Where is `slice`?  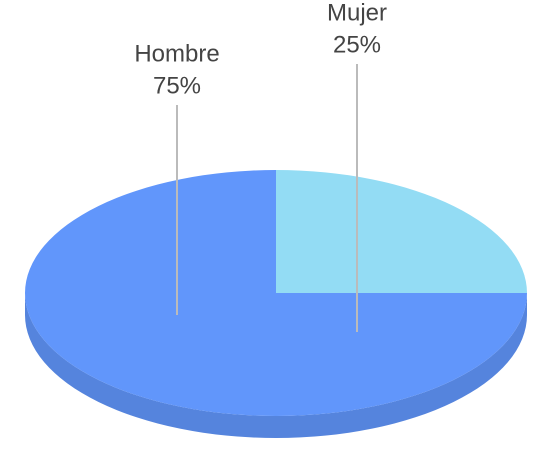 slice is located at coordinates (401, 231).